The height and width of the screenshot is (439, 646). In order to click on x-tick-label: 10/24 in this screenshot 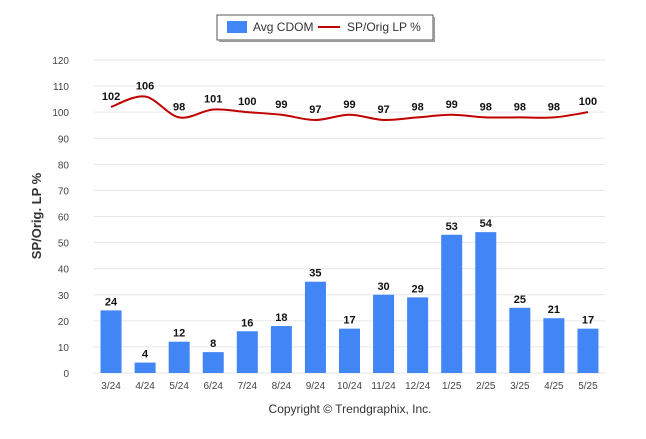, I will do `click(349, 386)`.